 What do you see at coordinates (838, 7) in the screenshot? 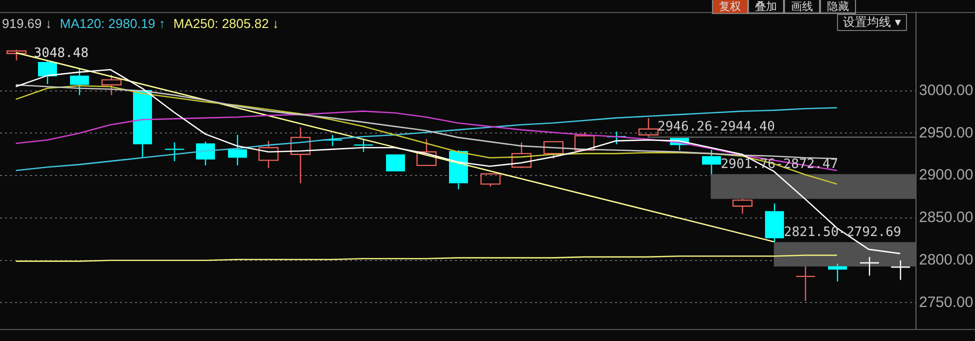
I see `annotation: 隐藏` at bounding box center [838, 7].